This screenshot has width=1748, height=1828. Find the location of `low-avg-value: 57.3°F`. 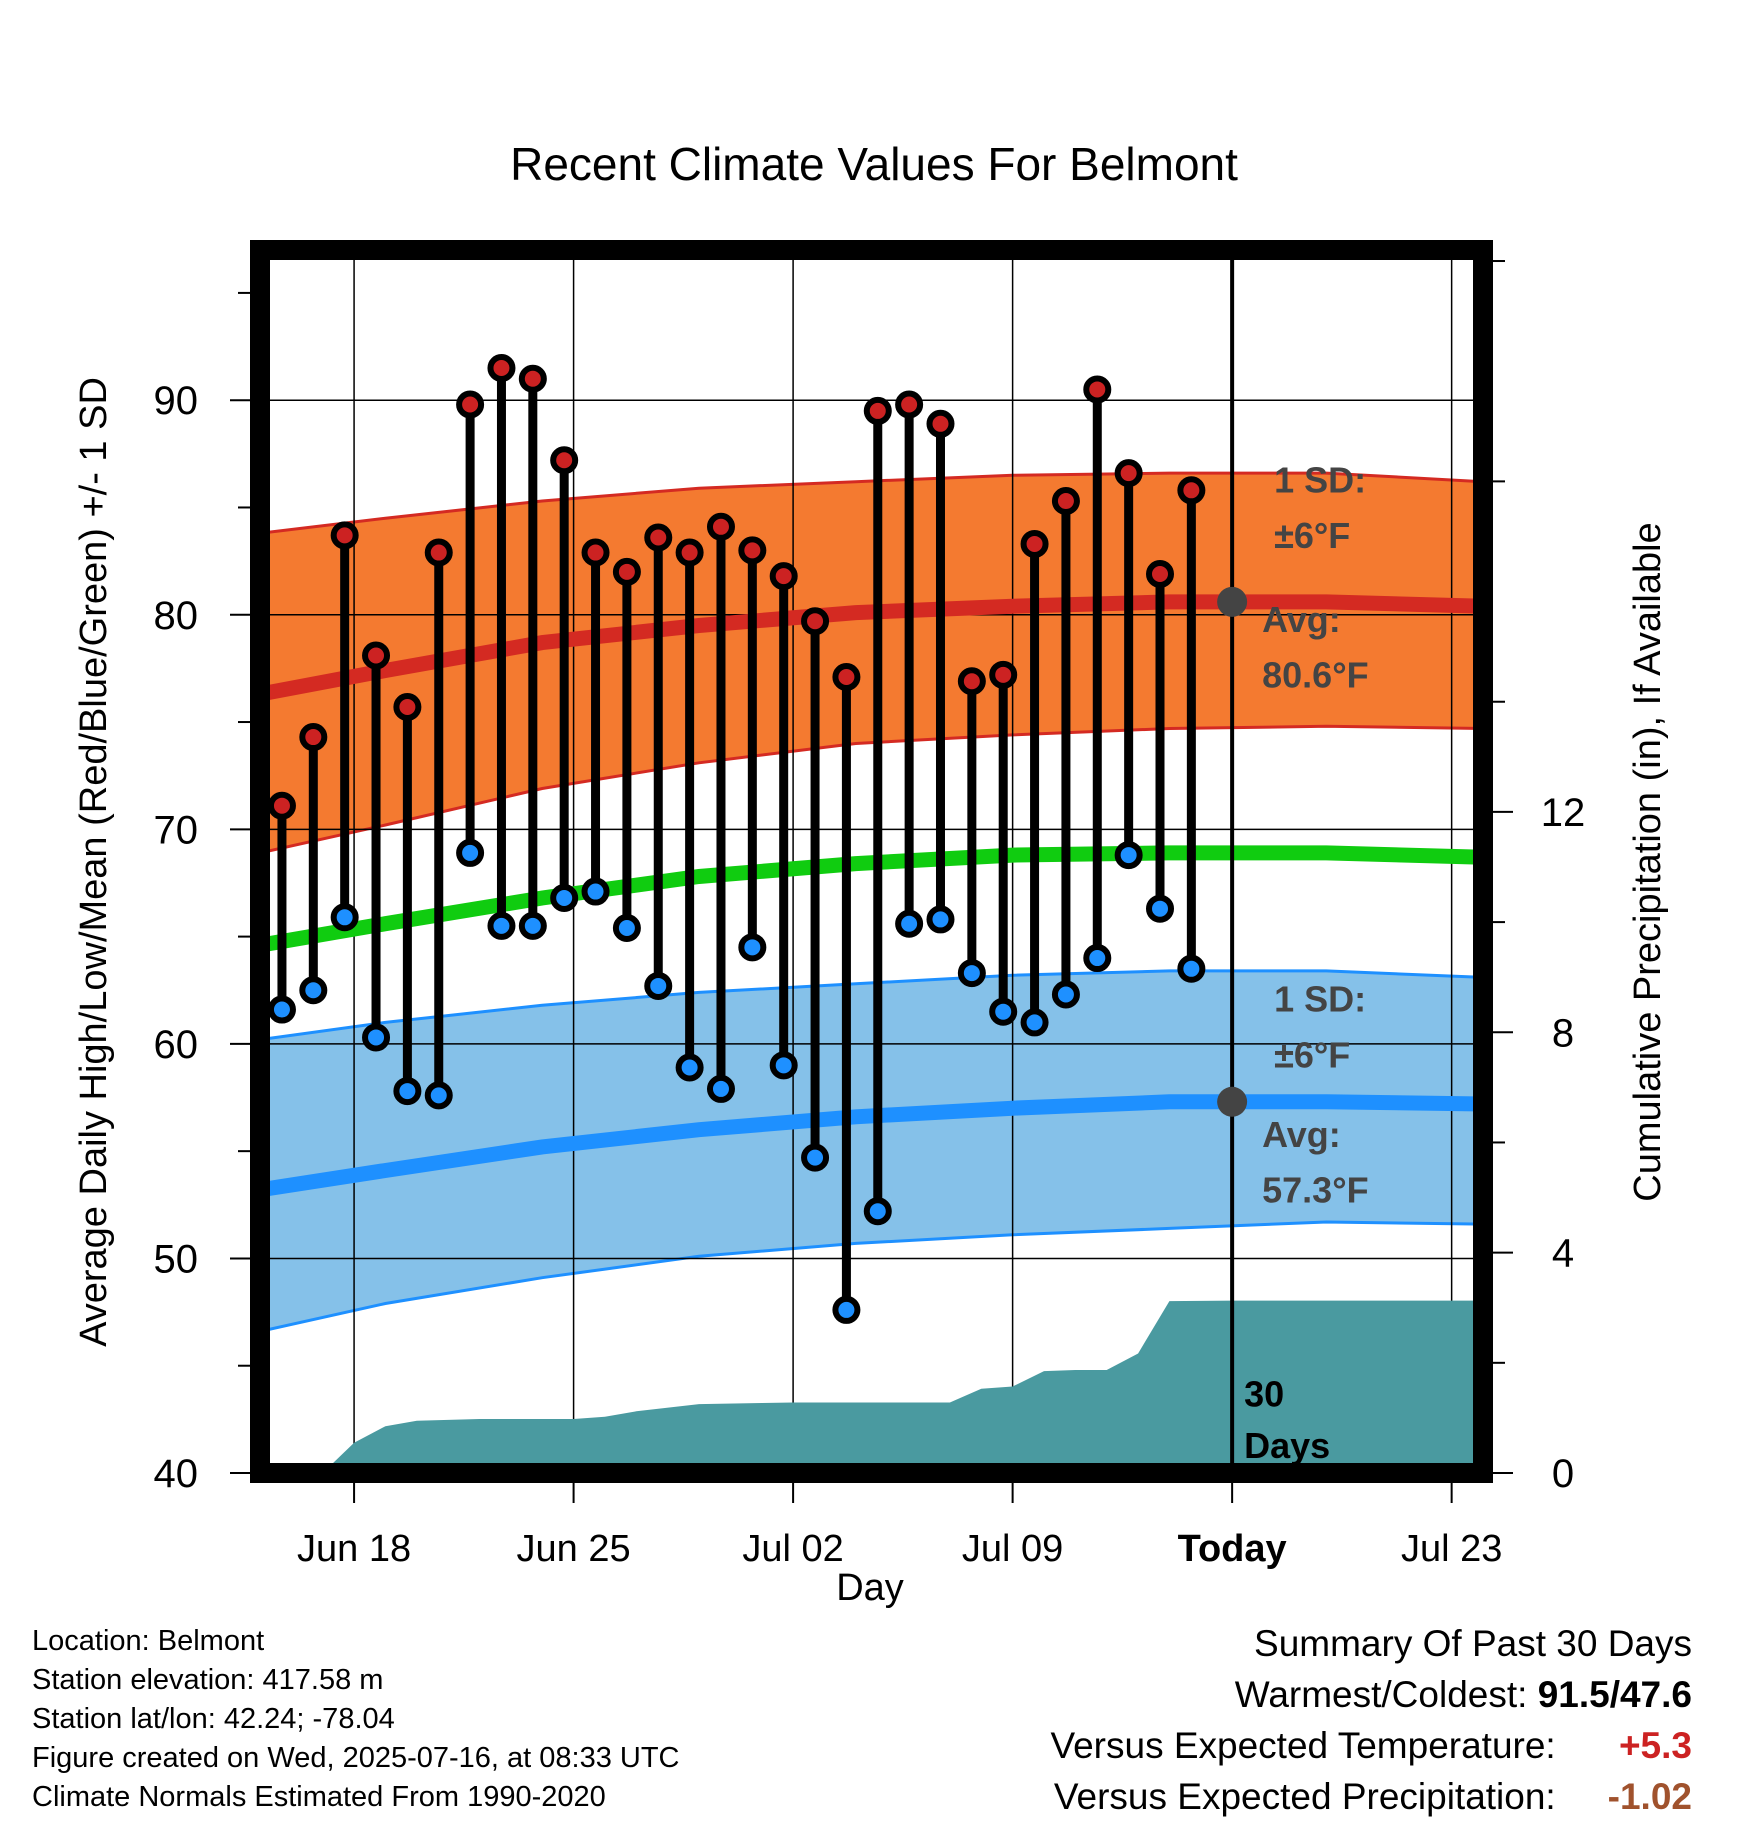

low-avg-value: 57.3°F is located at coordinates (1315, 1190).